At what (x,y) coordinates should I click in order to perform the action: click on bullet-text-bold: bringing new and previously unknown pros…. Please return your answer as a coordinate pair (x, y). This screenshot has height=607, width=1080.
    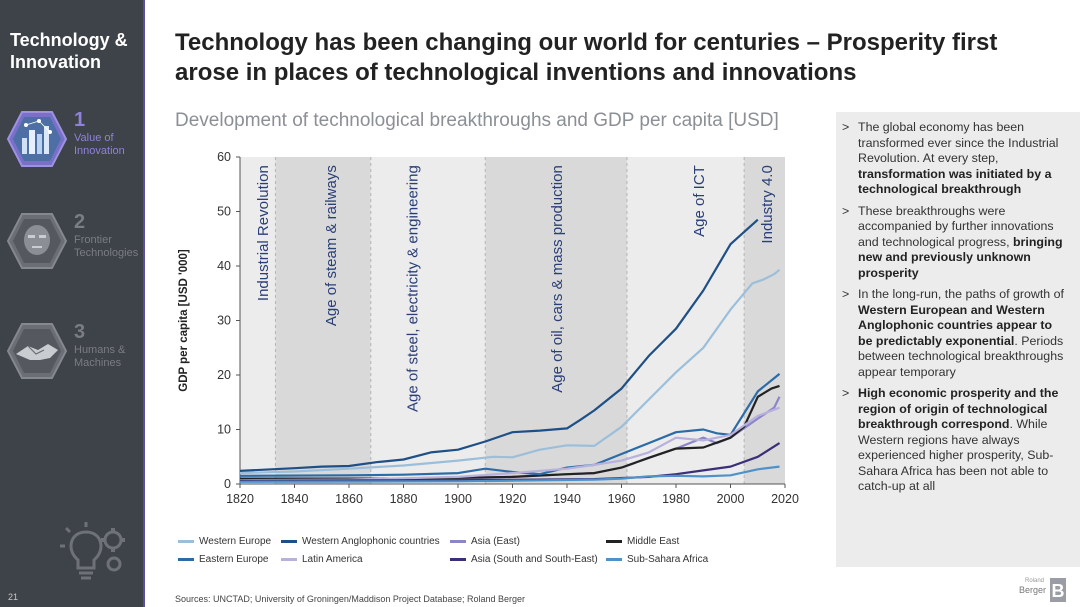
    Looking at the image, I should click on (960, 257).